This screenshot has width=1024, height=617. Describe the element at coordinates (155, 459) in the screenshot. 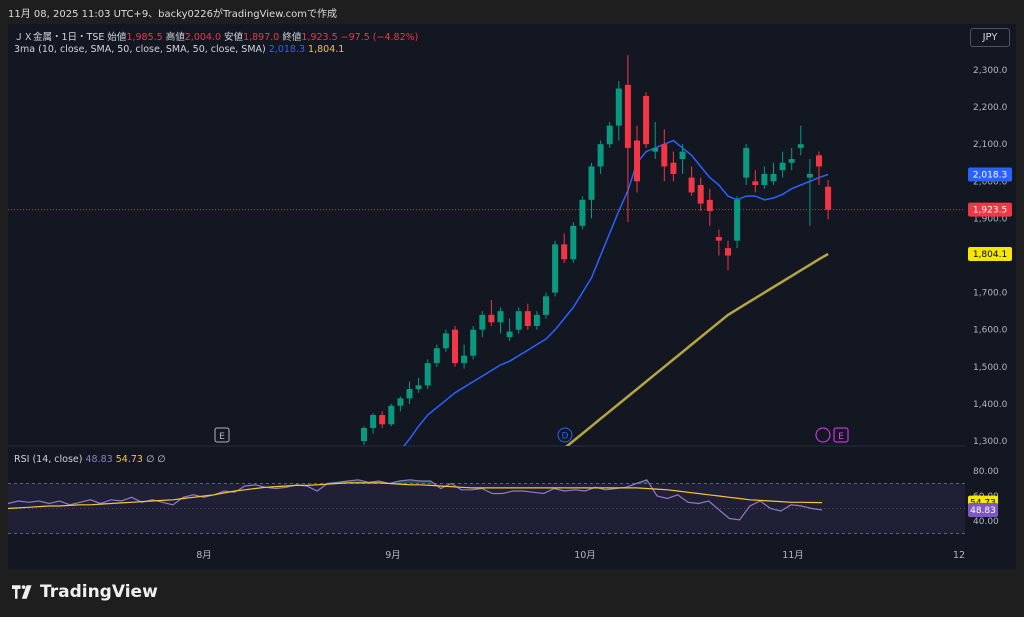

I see `no-value-icon: ∅ ∅` at that location.